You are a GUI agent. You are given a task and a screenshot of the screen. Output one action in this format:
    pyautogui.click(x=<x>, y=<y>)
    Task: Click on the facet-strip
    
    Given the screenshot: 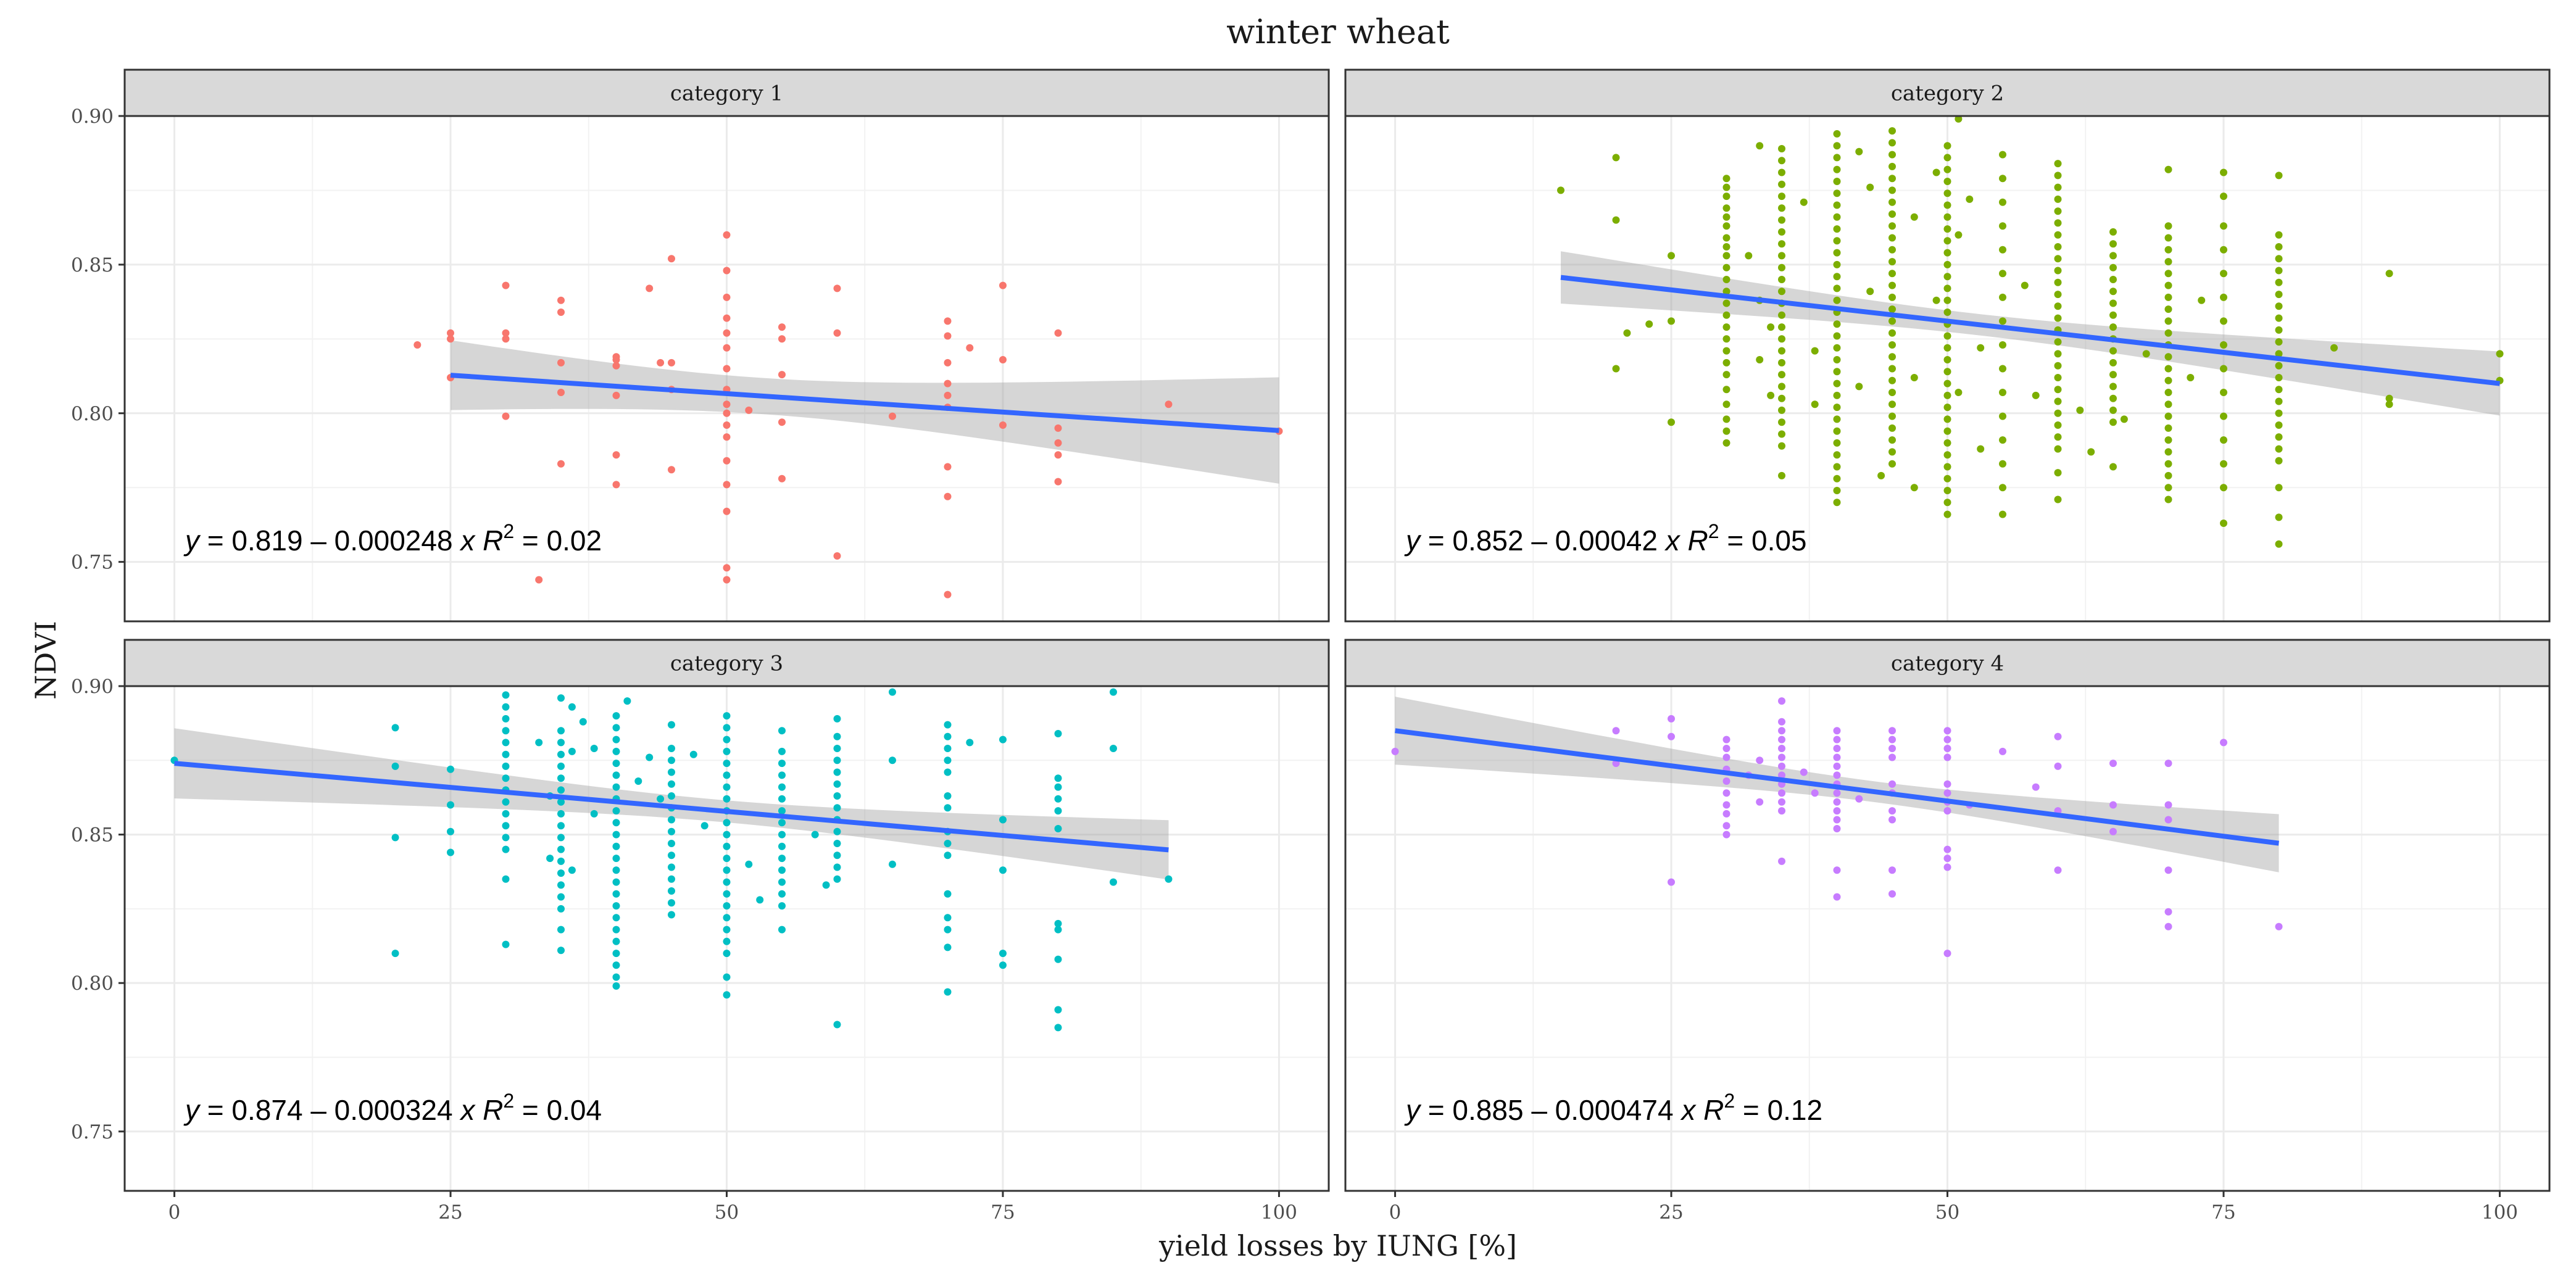 What is the action you would take?
    pyautogui.click(x=1948, y=663)
    